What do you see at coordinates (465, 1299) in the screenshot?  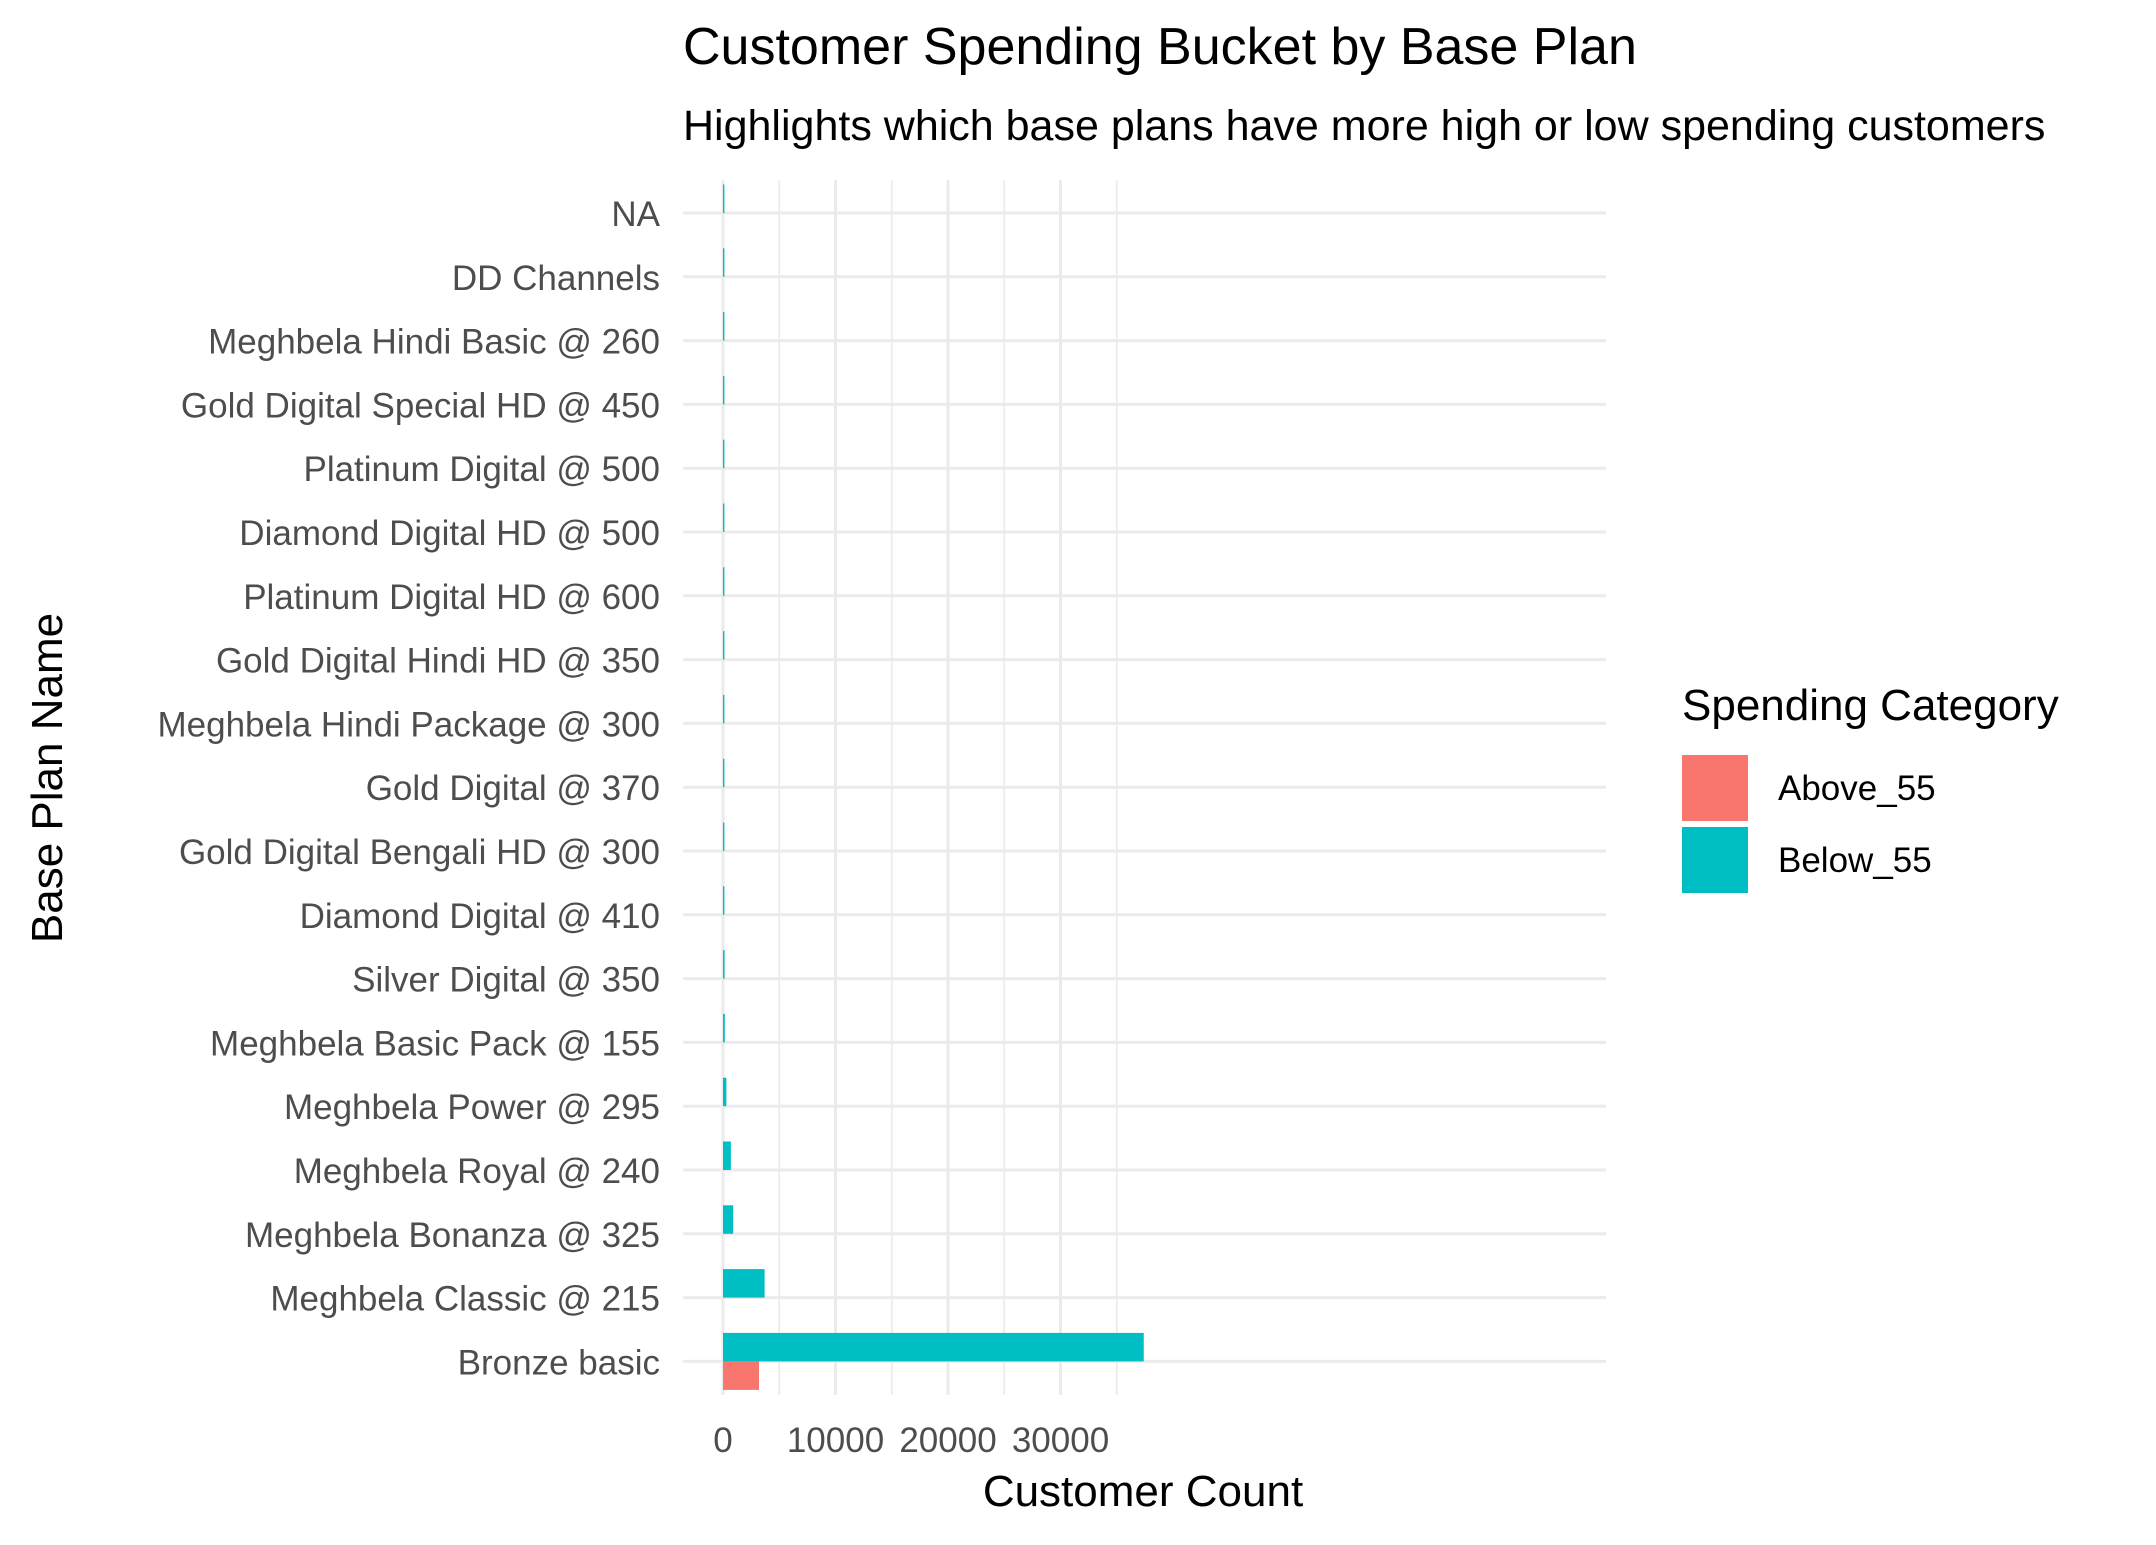 I see `y-tick-label: Meghbela Classic @ 215` at bounding box center [465, 1299].